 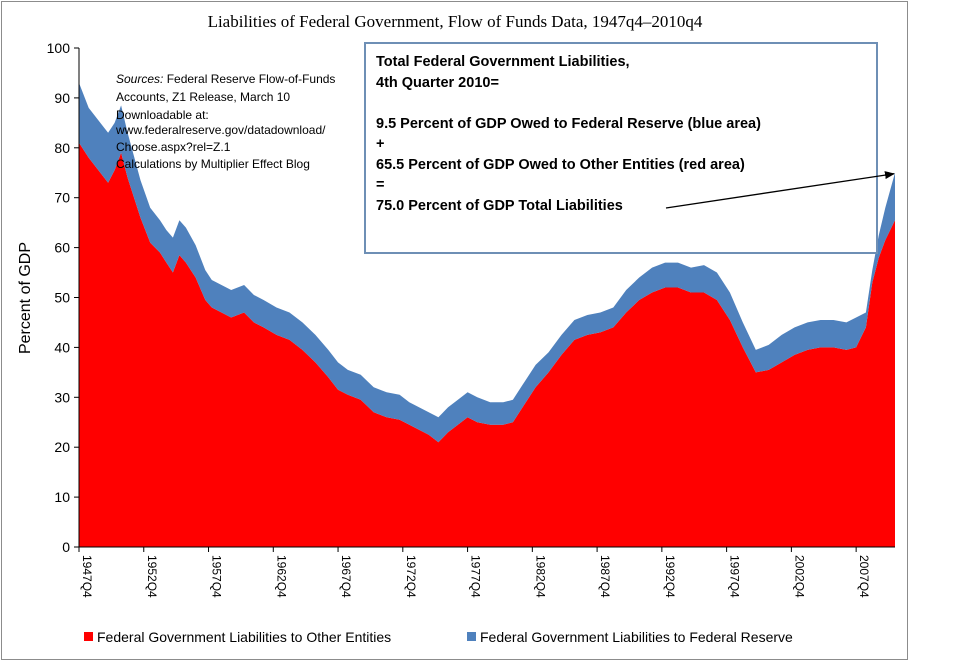 I want to click on y-tick-labels: 0 10 20 30 40 50 60 70 80 90 100, so click(x=59, y=297).